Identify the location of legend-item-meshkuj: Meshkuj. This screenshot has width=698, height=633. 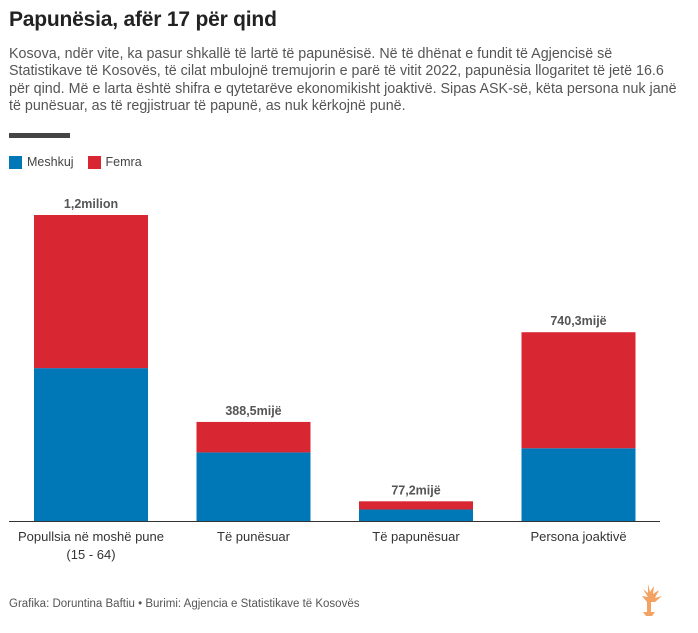
(41, 162).